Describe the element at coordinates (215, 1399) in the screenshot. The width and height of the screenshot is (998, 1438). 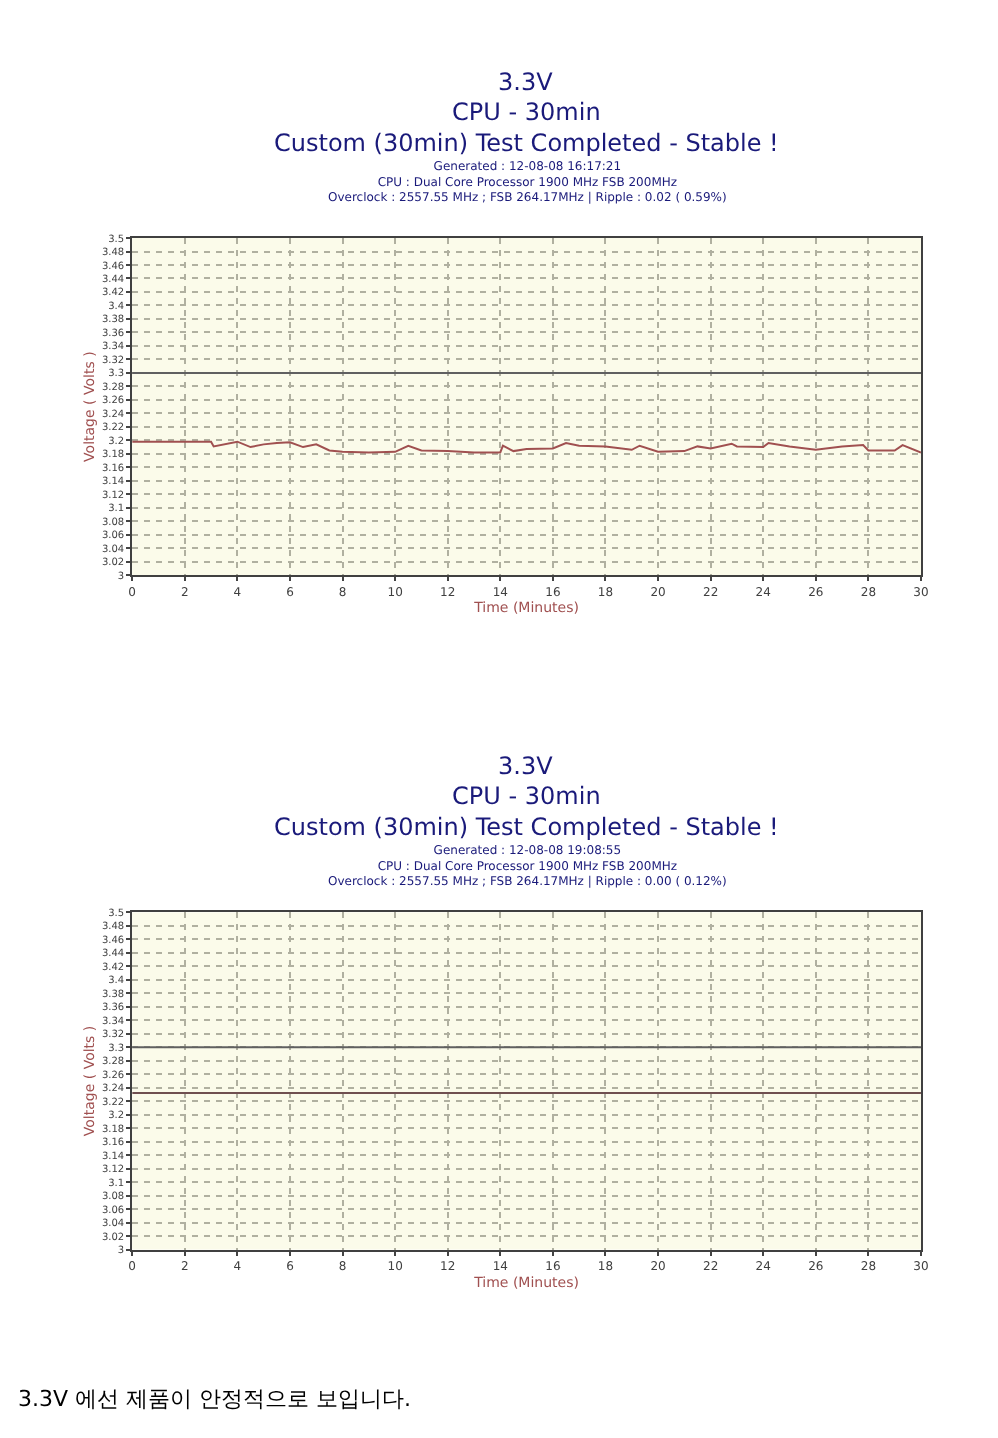
I see `text: 3.3V 에선 제품이 안정적으로 보입니다.` at that location.